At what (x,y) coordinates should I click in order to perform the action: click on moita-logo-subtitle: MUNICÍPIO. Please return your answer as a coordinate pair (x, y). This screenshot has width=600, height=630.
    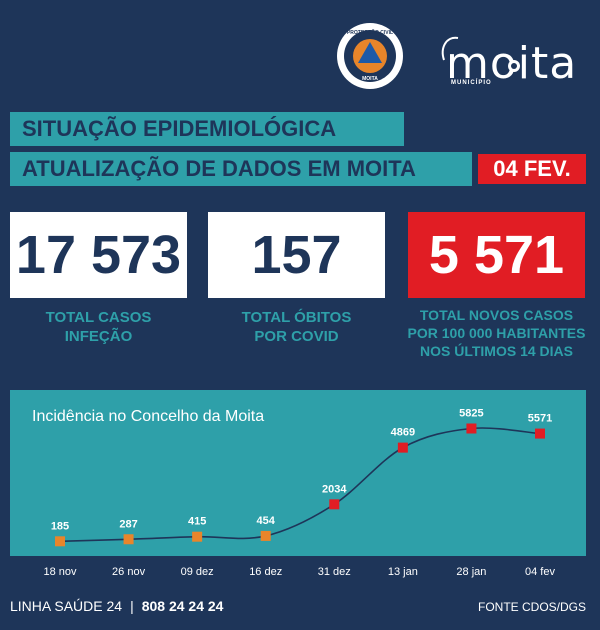
    Looking at the image, I should click on (471, 83).